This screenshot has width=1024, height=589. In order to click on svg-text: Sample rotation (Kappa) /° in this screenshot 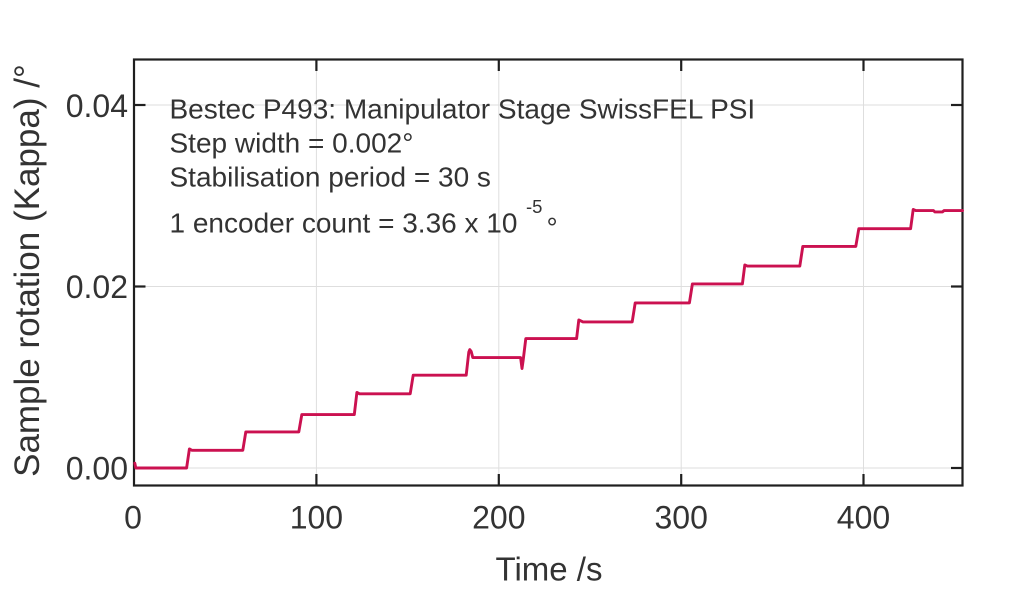, I will do `click(27, 270)`.